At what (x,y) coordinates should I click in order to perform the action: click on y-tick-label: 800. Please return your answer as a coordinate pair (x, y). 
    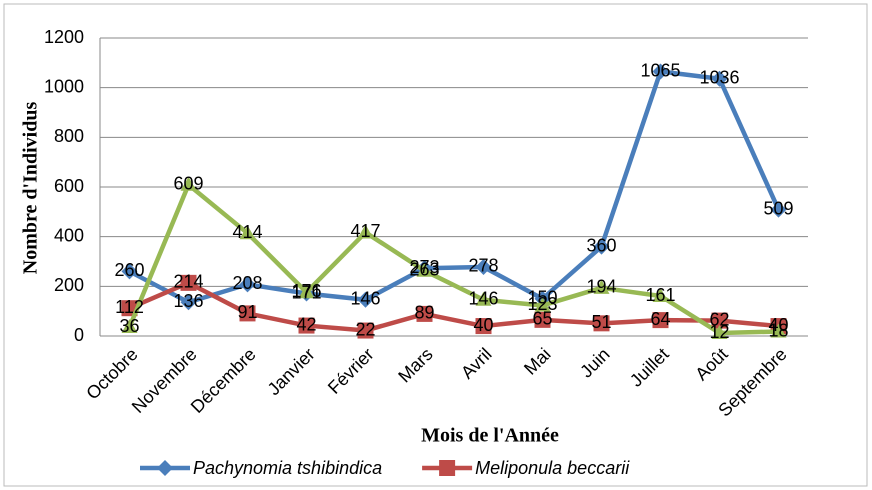
    Looking at the image, I should click on (69, 136).